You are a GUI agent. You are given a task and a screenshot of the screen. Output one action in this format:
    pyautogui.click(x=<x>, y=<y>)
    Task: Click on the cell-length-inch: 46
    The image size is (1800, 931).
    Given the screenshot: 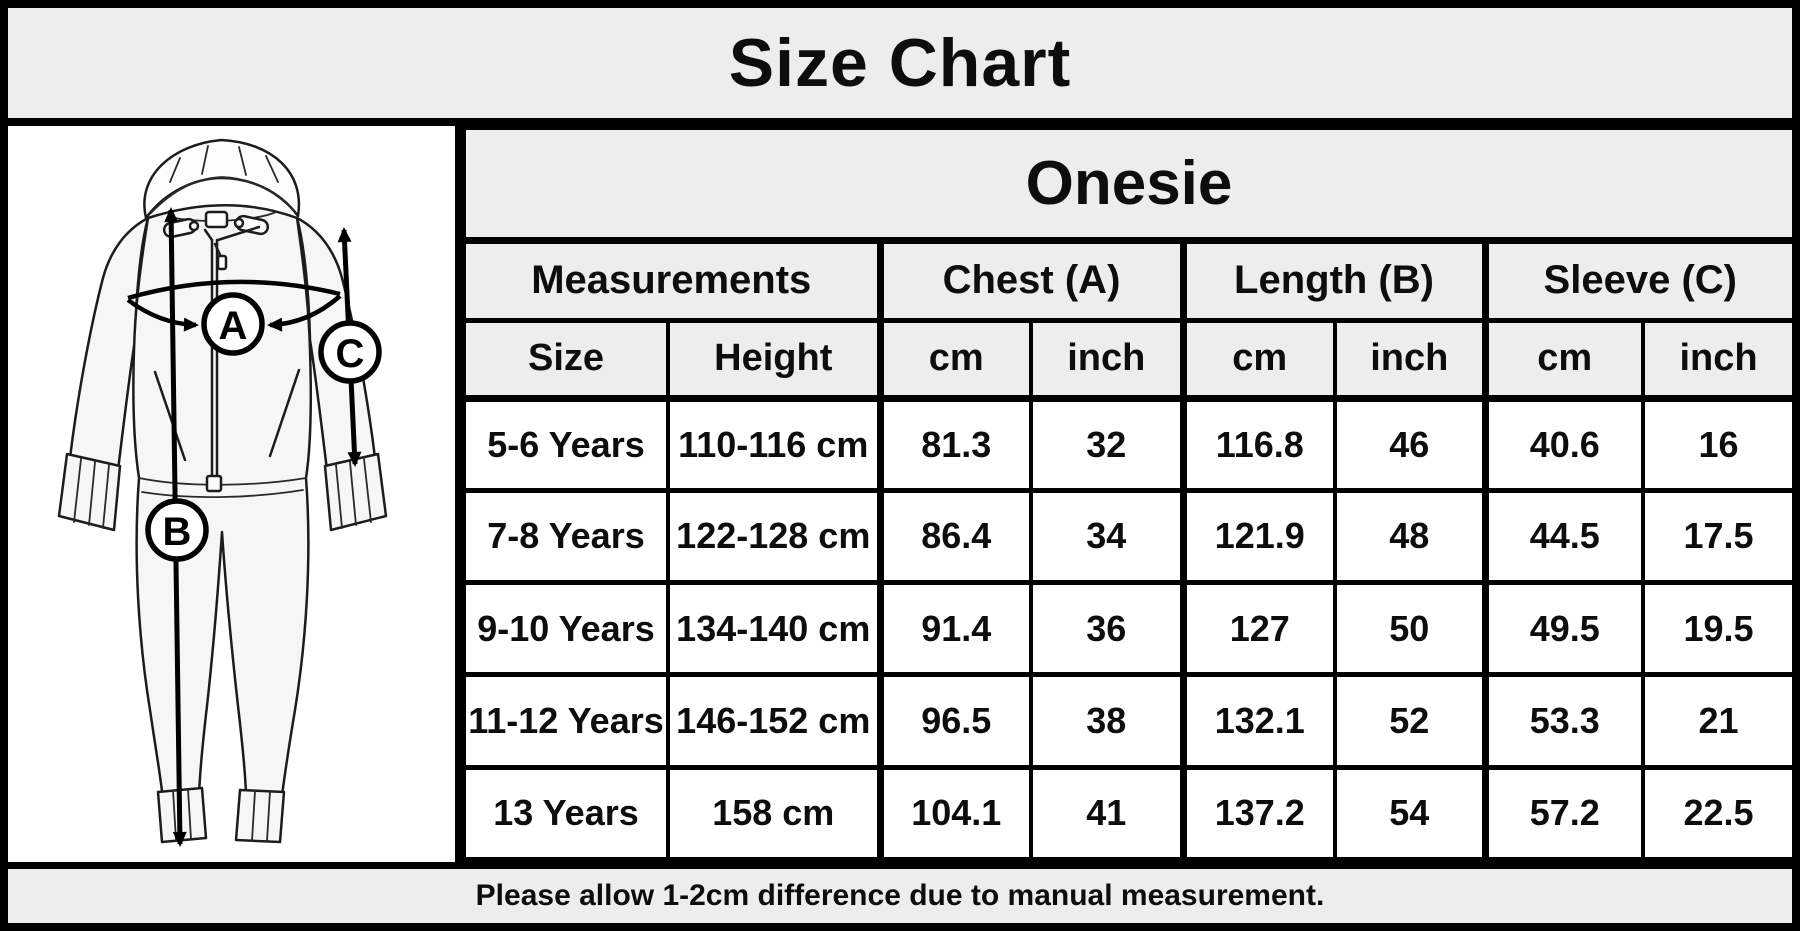 What is the action you would take?
    pyautogui.click(x=1410, y=444)
    